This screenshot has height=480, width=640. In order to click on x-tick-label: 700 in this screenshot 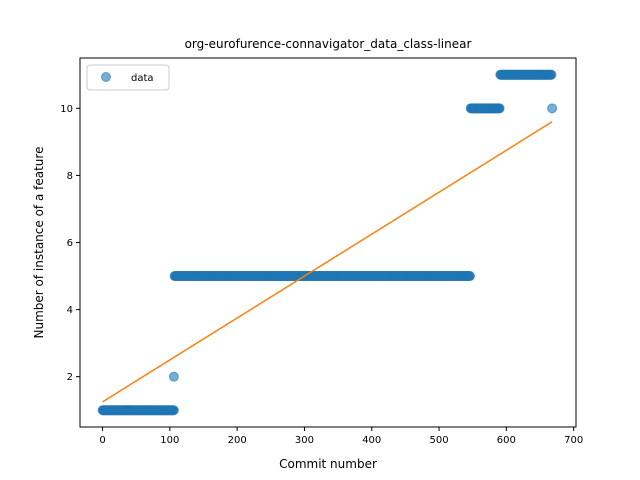, I will do `click(573, 440)`.